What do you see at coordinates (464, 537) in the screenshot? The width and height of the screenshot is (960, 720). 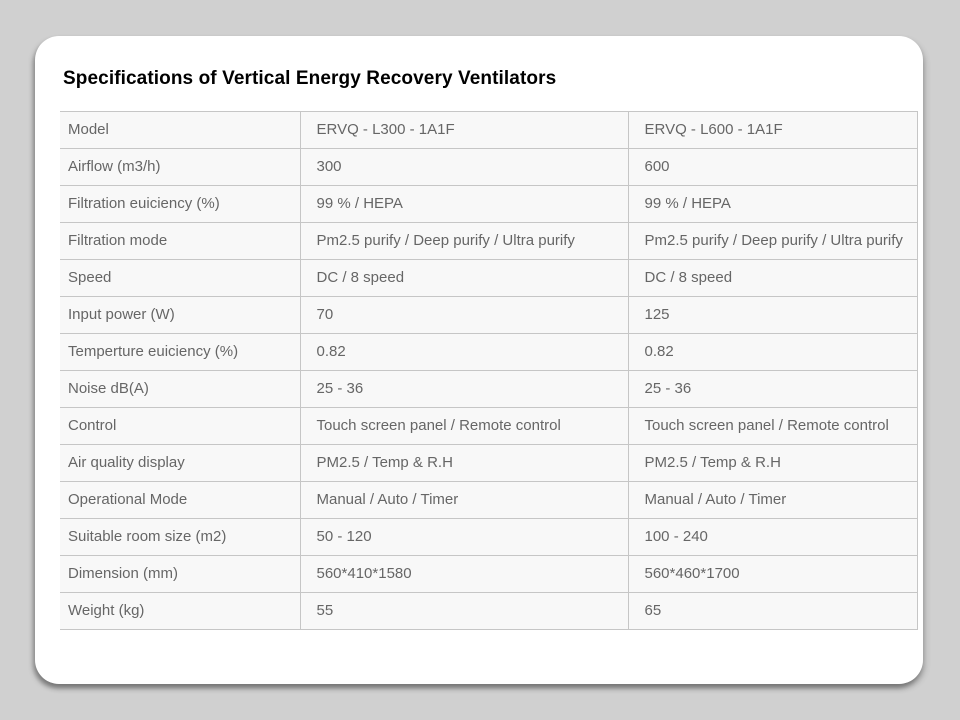 I see `spec-value-cell: 50 - 120` at bounding box center [464, 537].